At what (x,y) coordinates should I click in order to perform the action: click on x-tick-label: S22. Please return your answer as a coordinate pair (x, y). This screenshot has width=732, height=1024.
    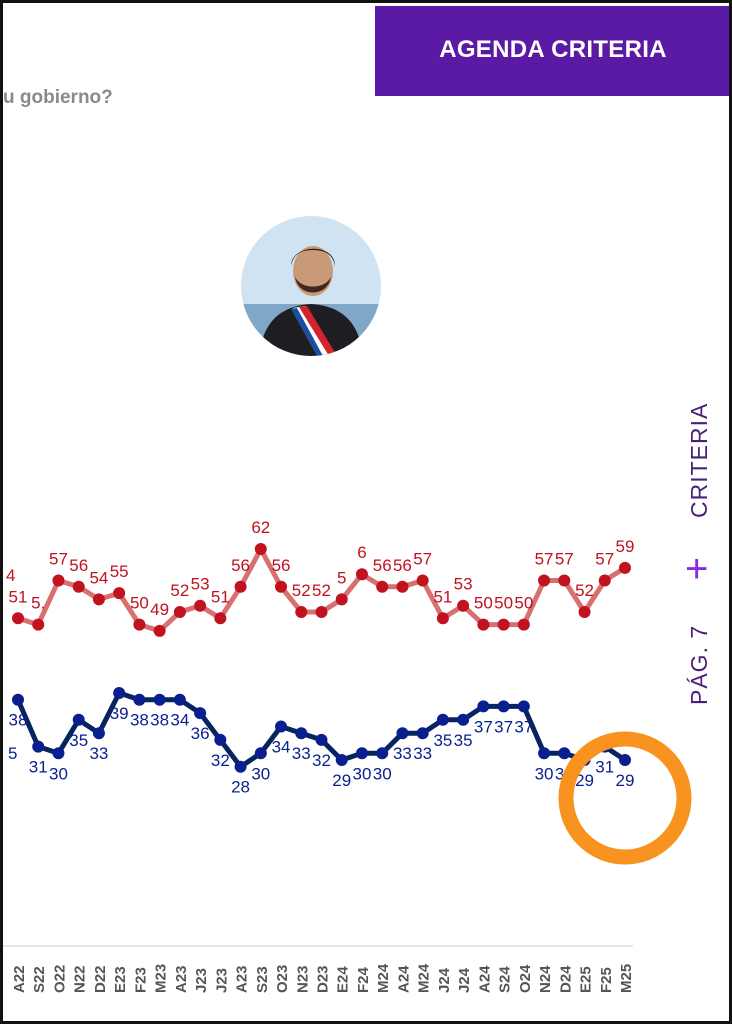
    Looking at the image, I should click on (39, 979).